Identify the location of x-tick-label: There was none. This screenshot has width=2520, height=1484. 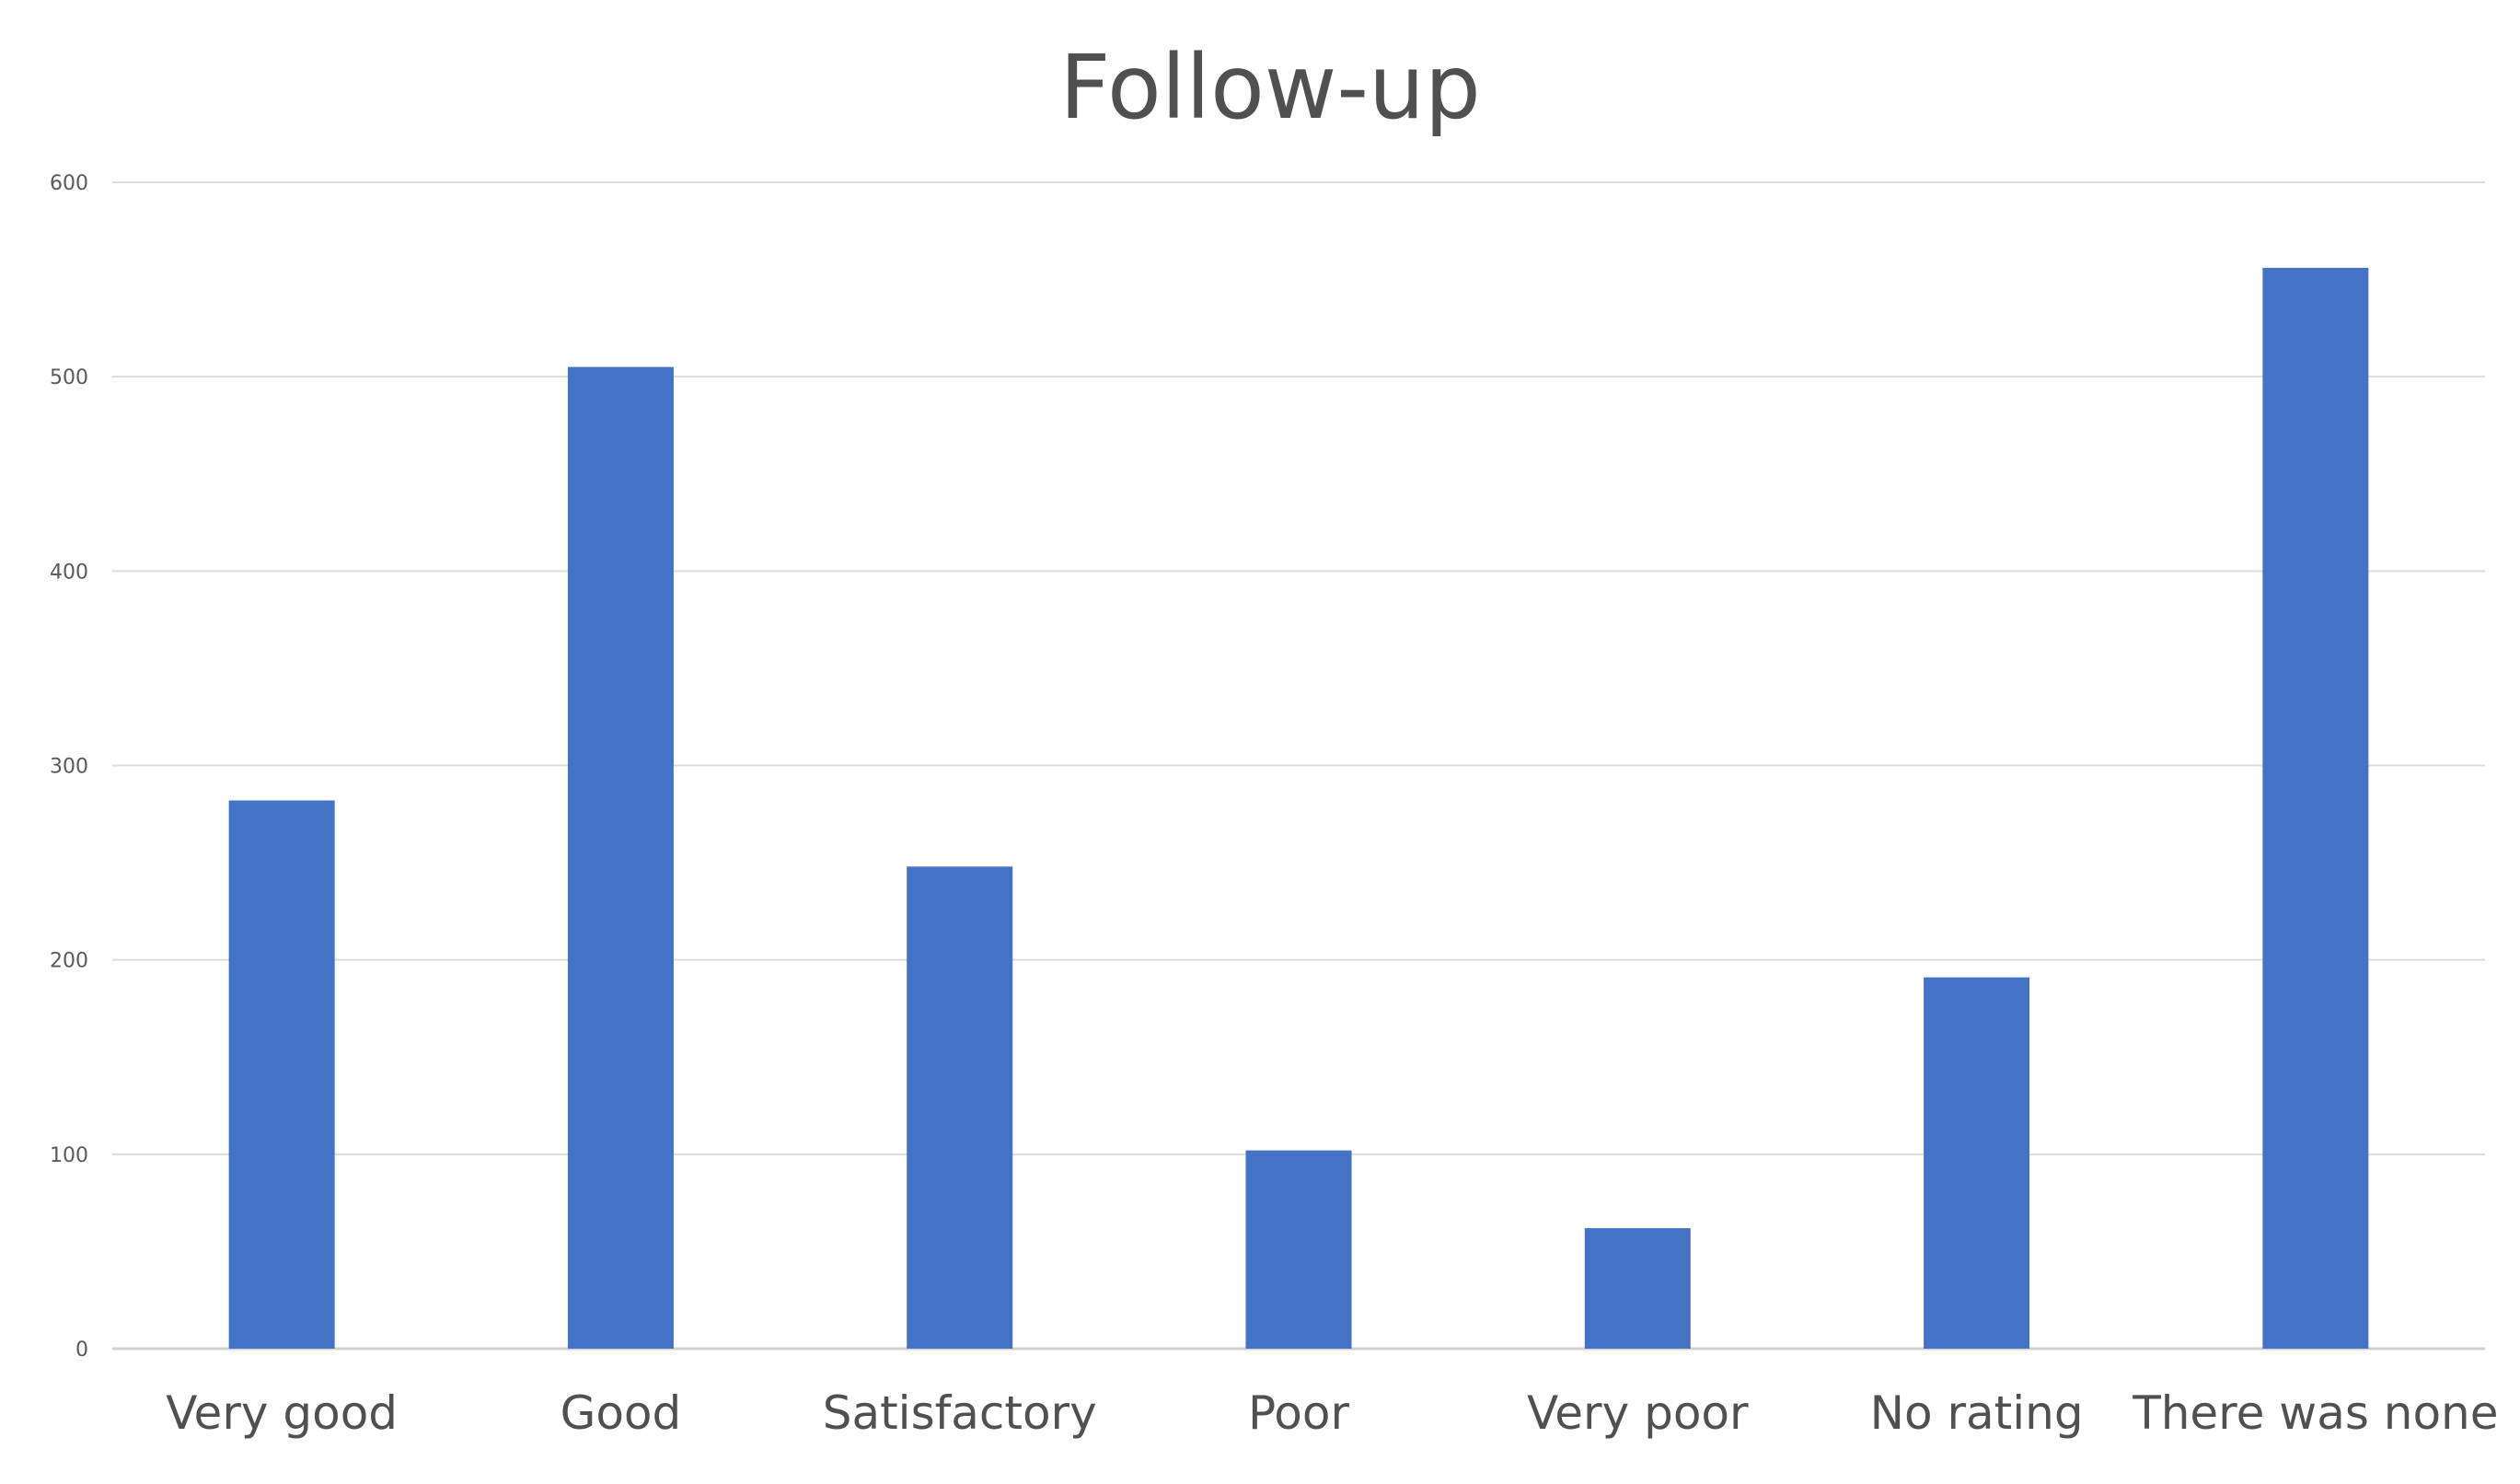
(2315, 1413).